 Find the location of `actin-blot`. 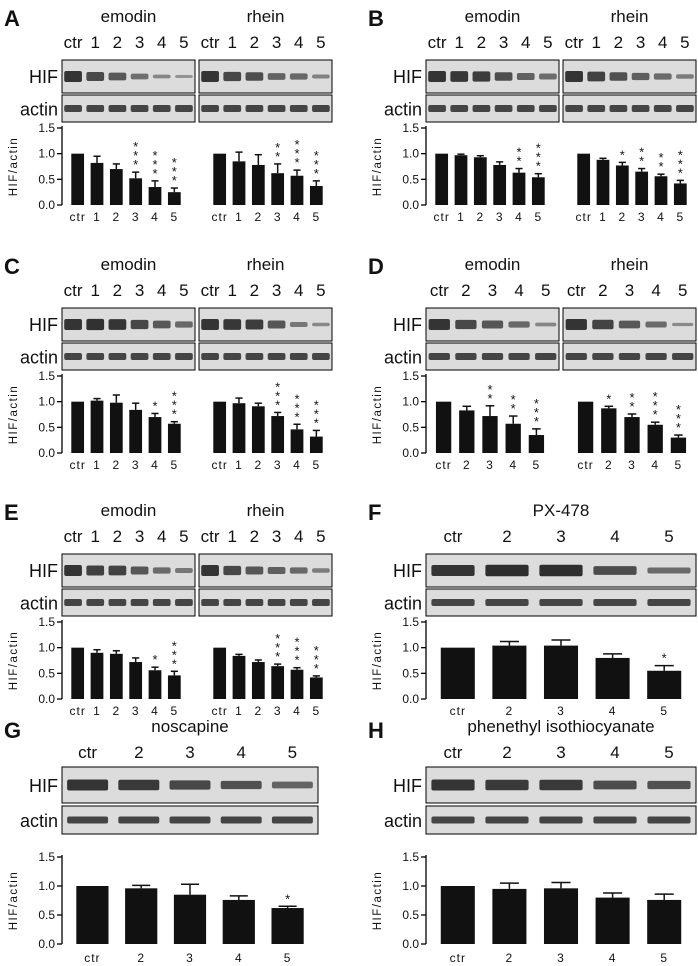

actin-blot is located at coordinates (265, 108).